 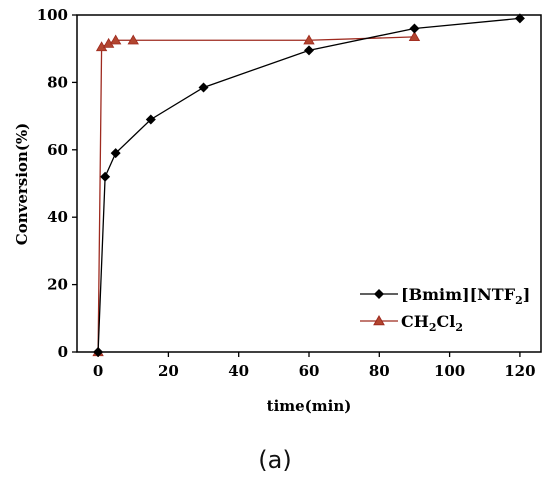 What do you see at coordinates (432, 323) in the screenshot?
I see `legend-label-ch2cl2: CH2Cl2` at bounding box center [432, 323].